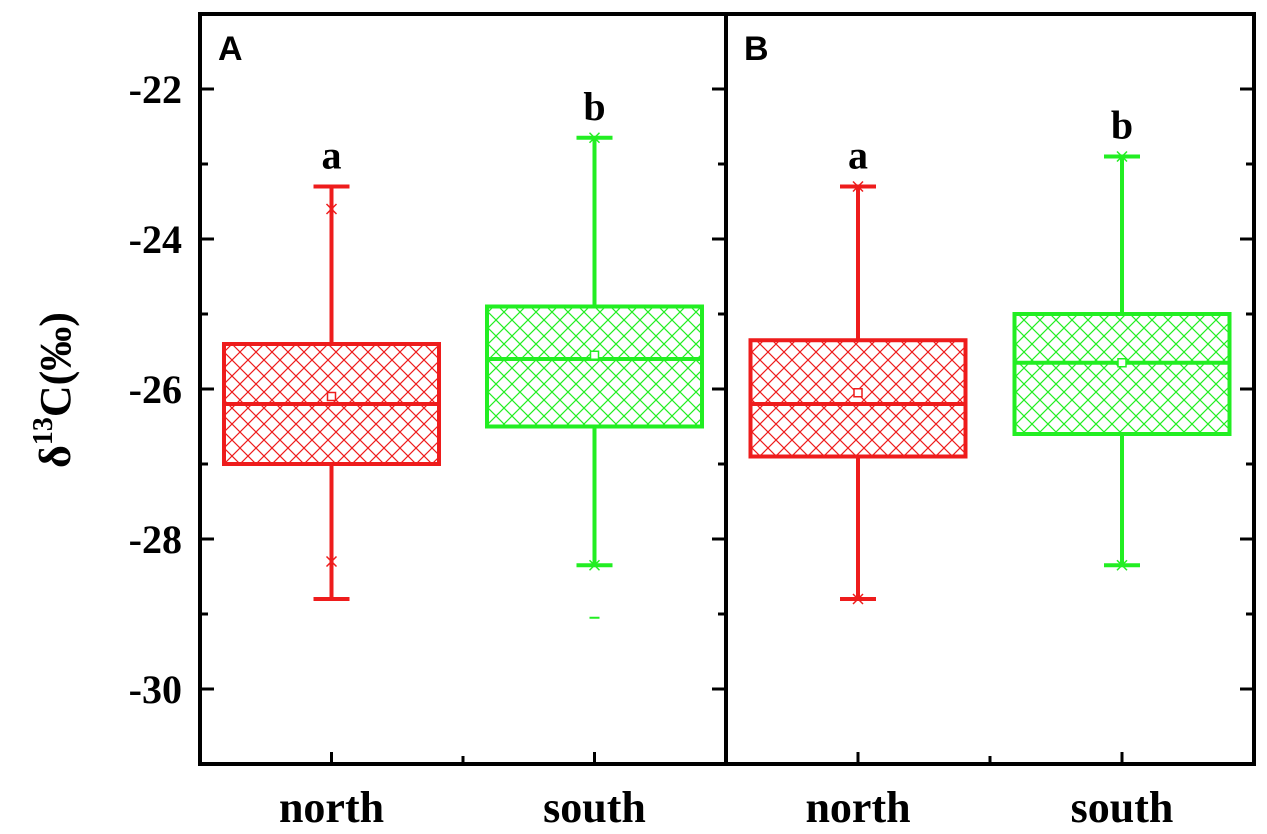 The height and width of the screenshot is (834, 1267). I want to click on y-tick-label: -28, so click(155, 539).